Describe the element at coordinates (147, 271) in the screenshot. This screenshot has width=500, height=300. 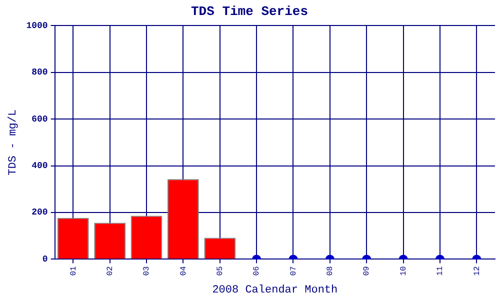
I see `x-tick-label: 03` at that location.